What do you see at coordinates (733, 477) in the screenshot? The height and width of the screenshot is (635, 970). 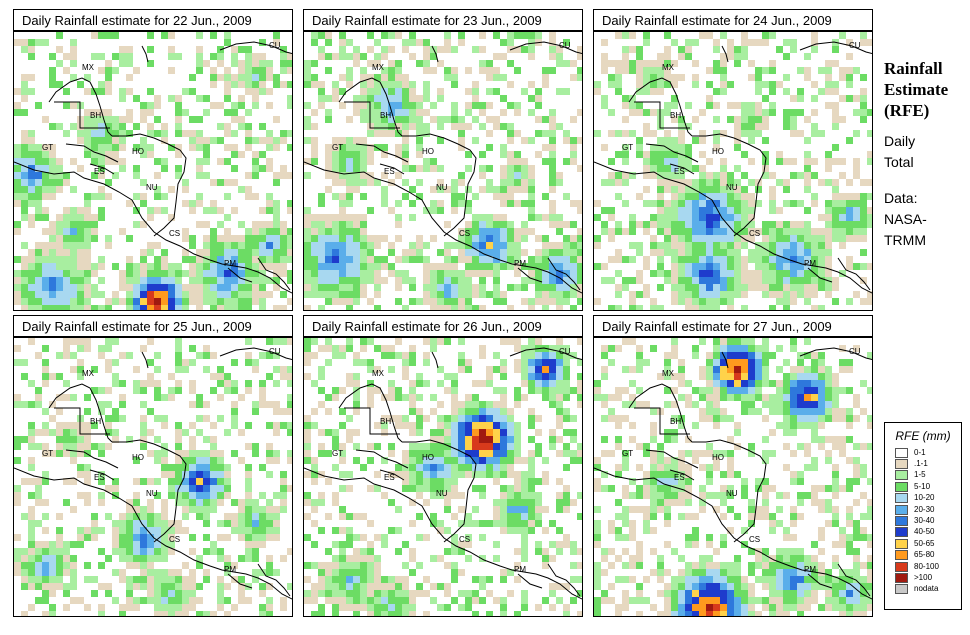 I see `rainfall-map-27jun: MX BH GT HO ES NU CS PM CU` at bounding box center [733, 477].